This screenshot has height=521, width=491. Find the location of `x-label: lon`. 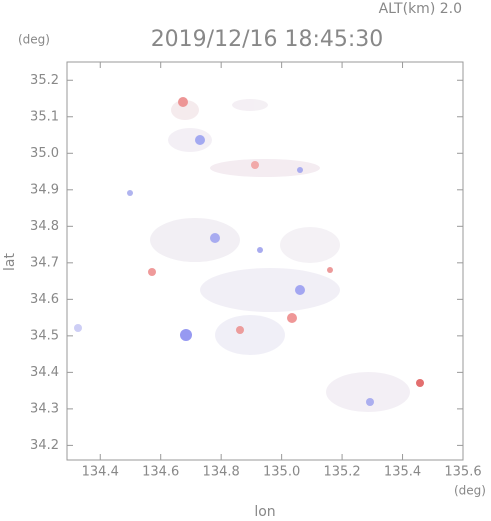

x-label: lon is located at coordinates (264, 512).